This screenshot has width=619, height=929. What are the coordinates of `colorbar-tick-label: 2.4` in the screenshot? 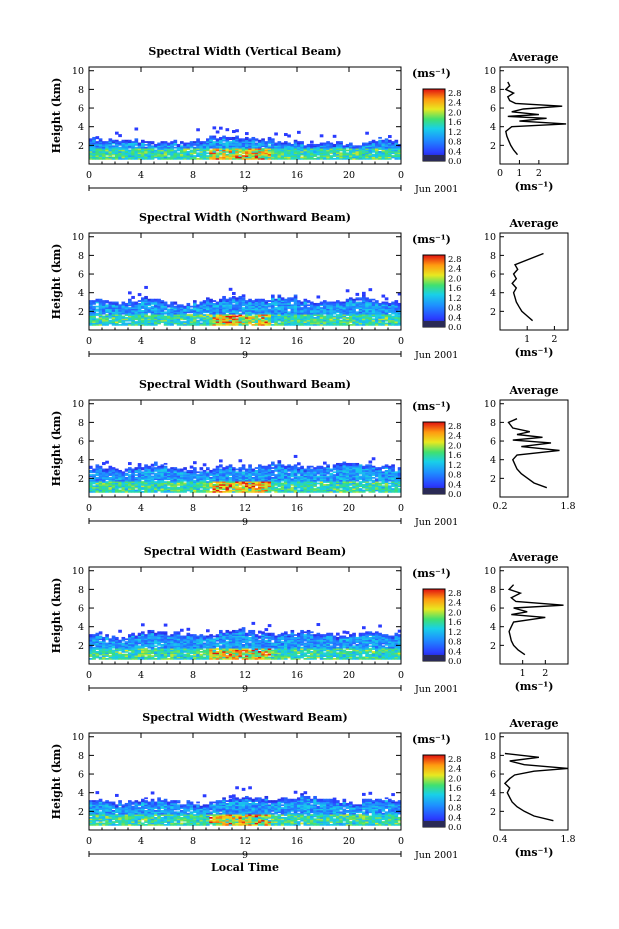 It's located at (455, 270).